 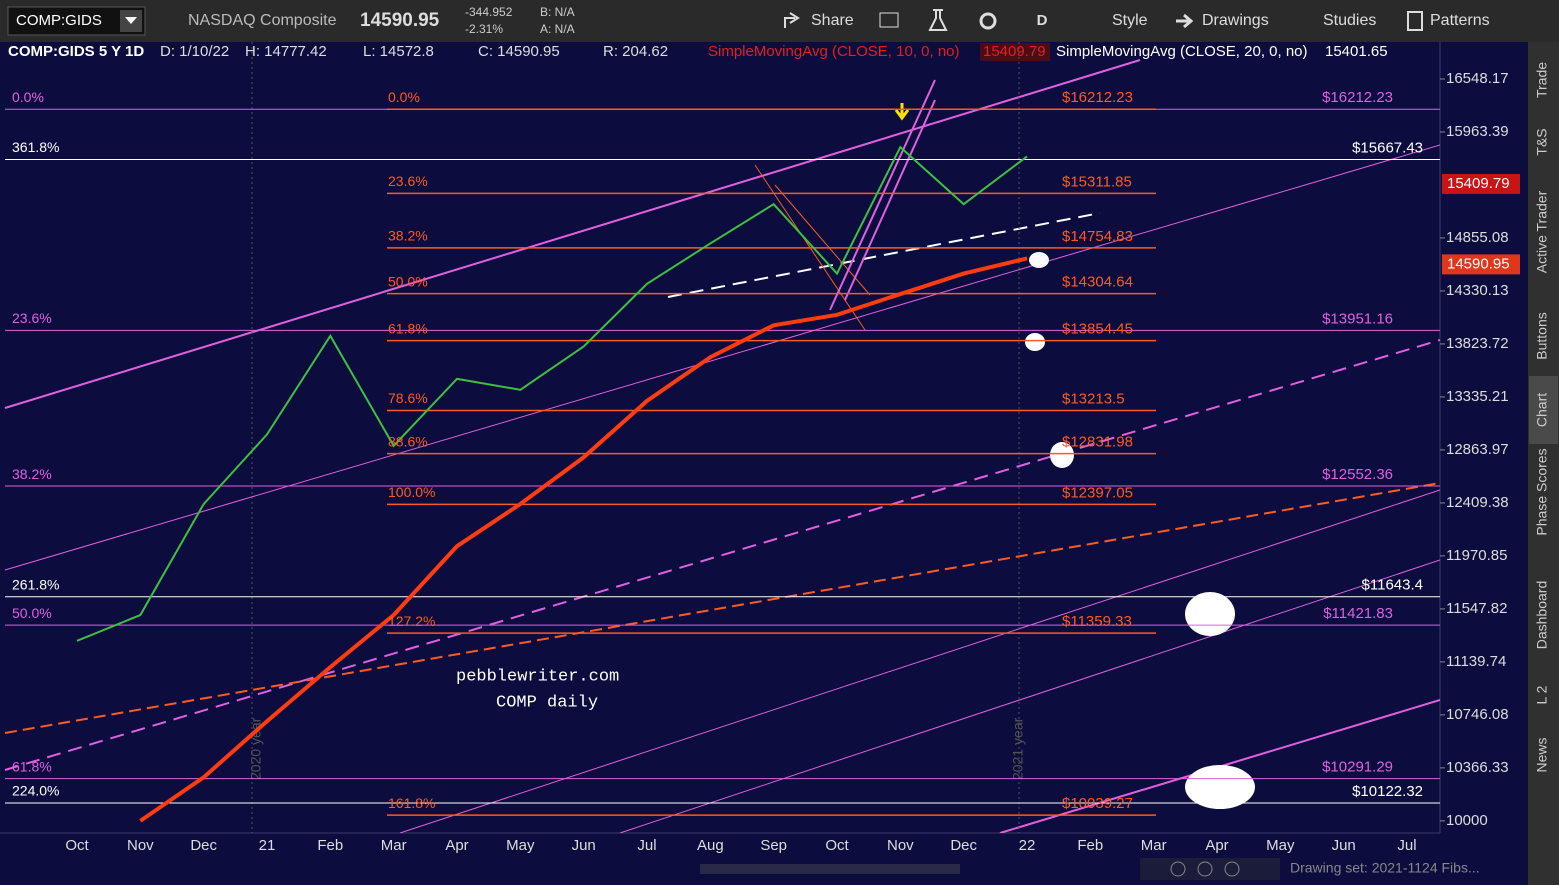 I want to click on fib-price: $10291.29, so click(x=1357, y=767).